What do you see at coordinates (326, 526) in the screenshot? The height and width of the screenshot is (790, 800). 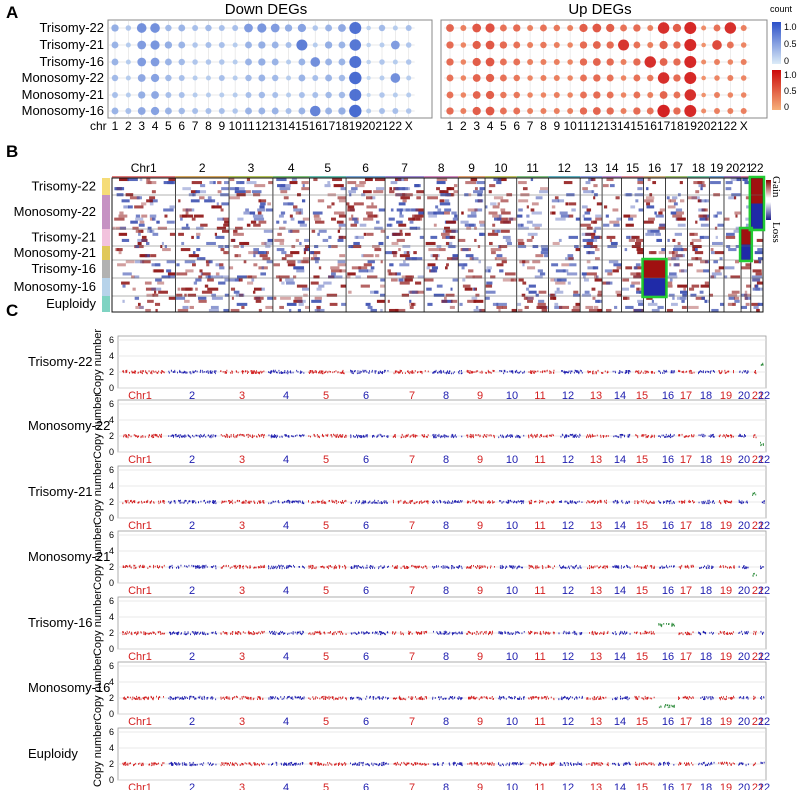 I see `track-chromosome-label: 5` at bounding box center [326, 526].